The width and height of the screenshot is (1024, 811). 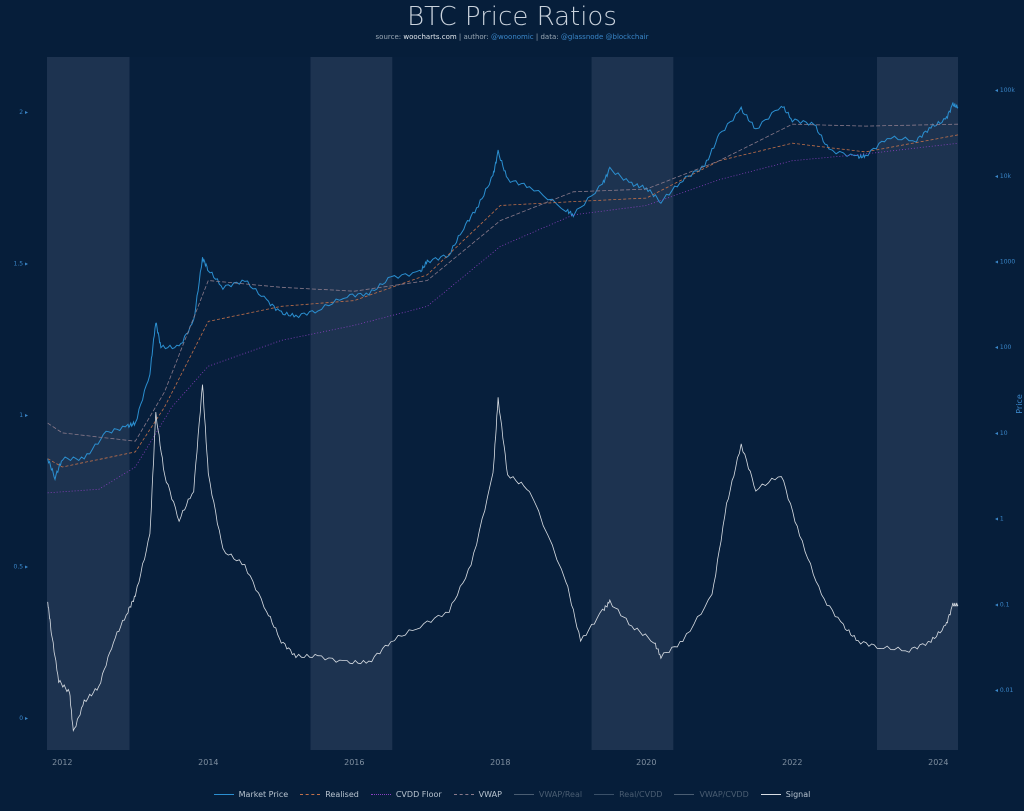 What do you see at coordinates (792, 762) in the screenshot?
I see `x-tick-label: 2022` at bounding box center [792, 762].